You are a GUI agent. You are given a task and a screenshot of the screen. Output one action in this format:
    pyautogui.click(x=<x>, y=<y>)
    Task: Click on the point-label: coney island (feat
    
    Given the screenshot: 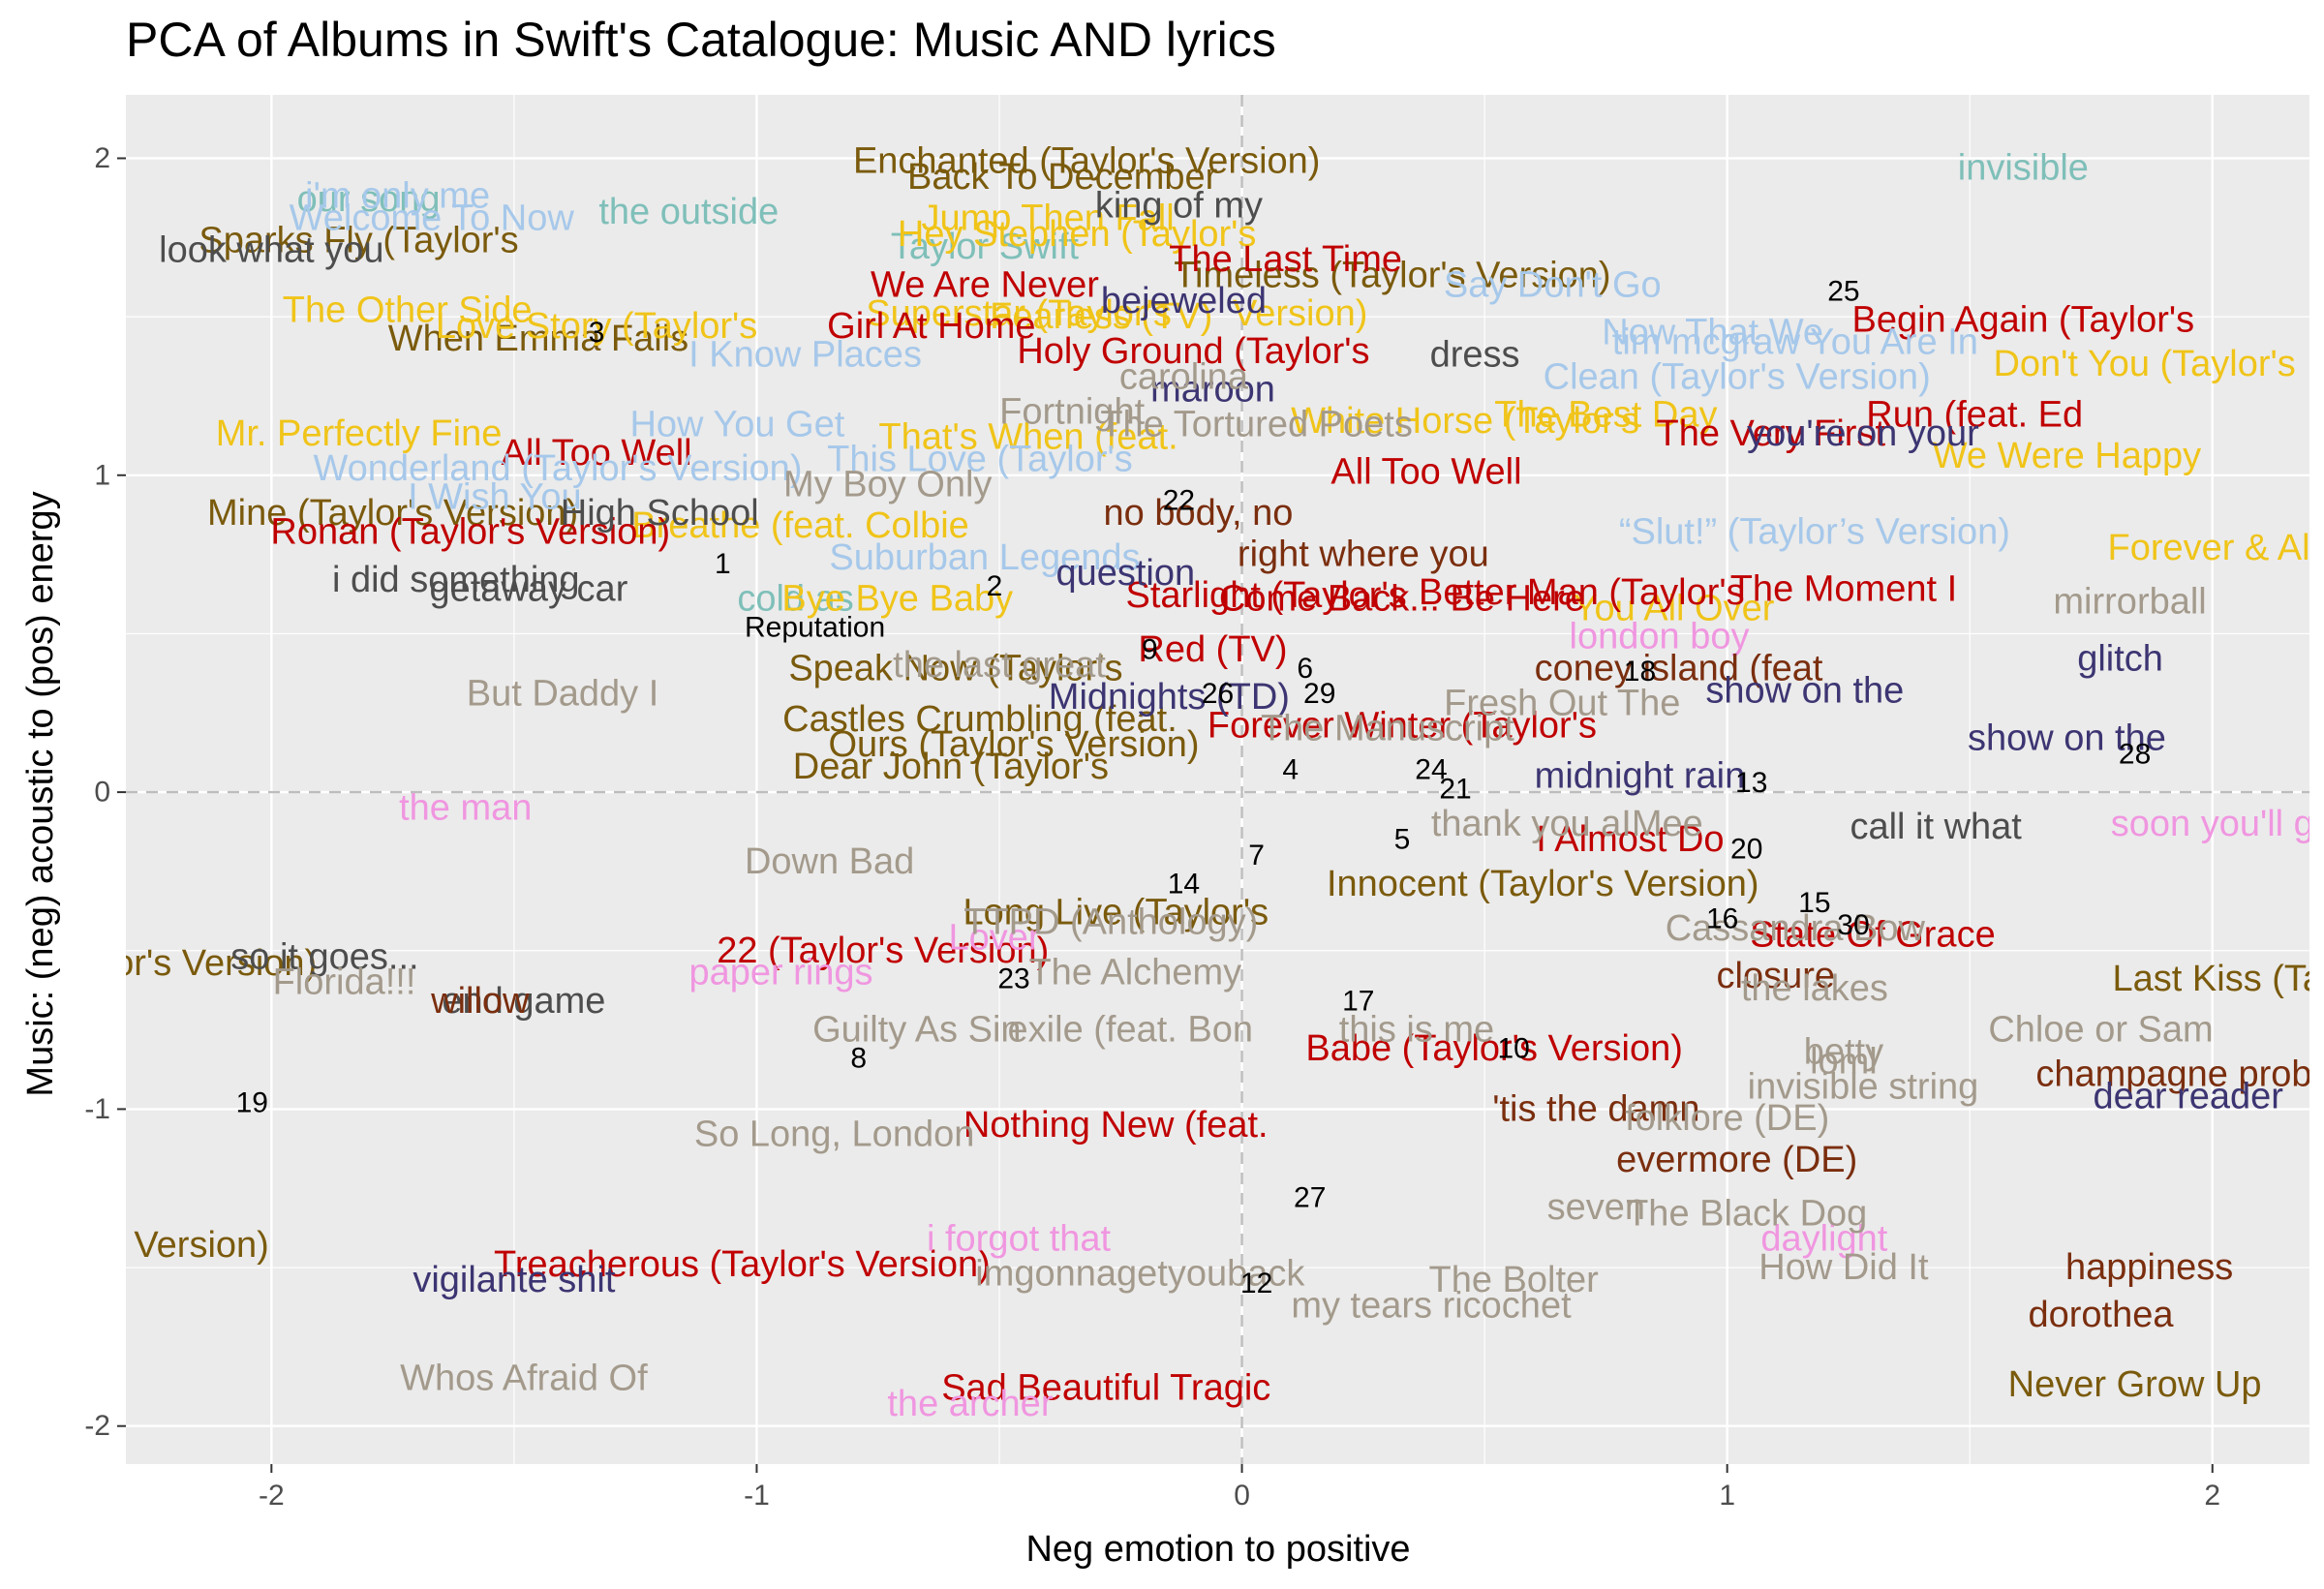 What is the action you would take?
    pyautogui.click(x=1679, y=668)
    